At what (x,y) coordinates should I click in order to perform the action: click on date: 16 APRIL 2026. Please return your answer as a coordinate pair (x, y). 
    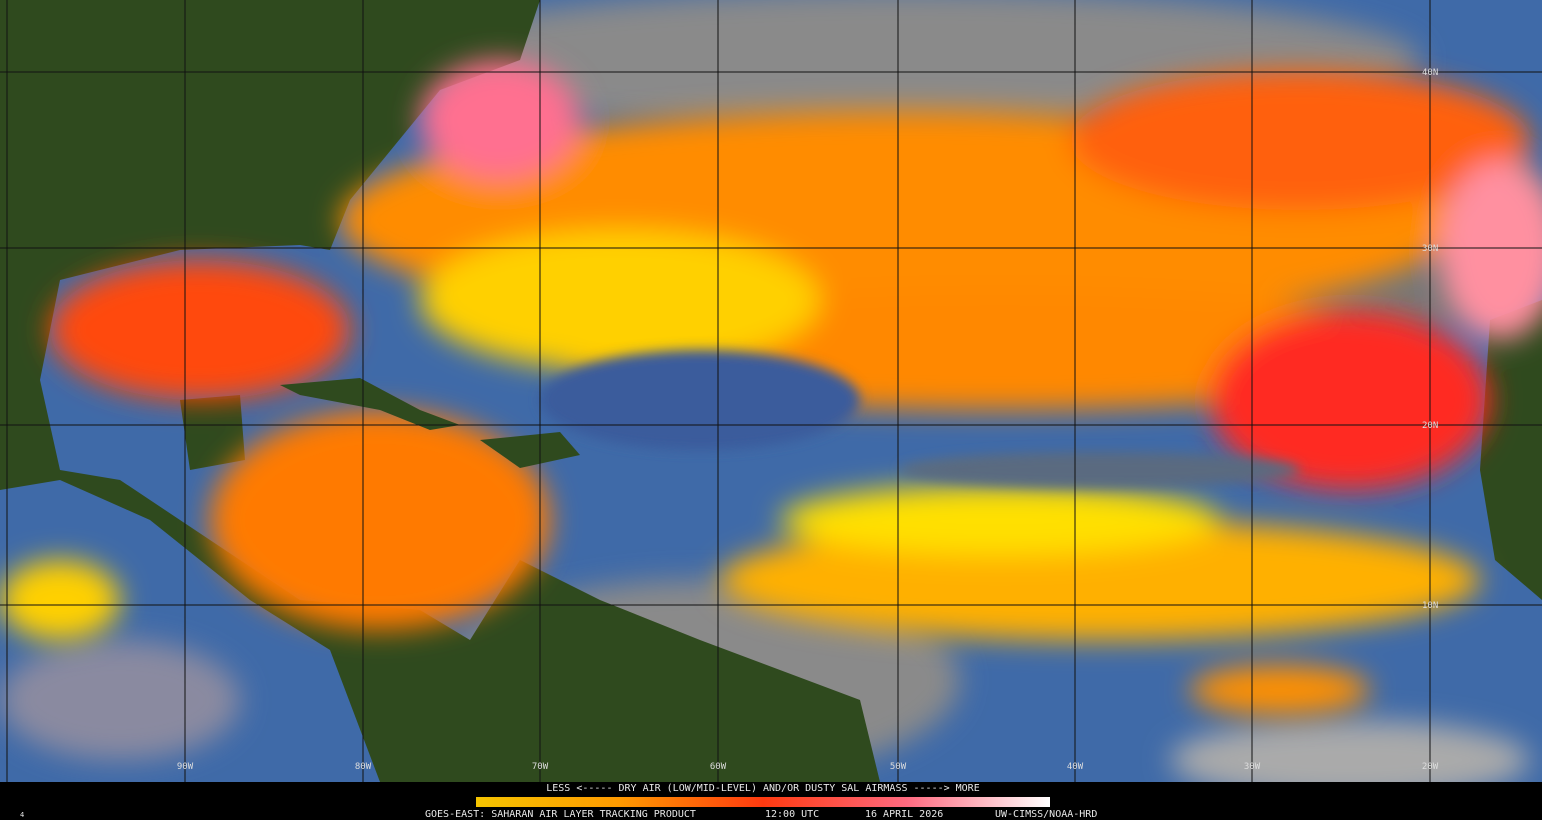
    Looking at the image, I should click on (904, 814).